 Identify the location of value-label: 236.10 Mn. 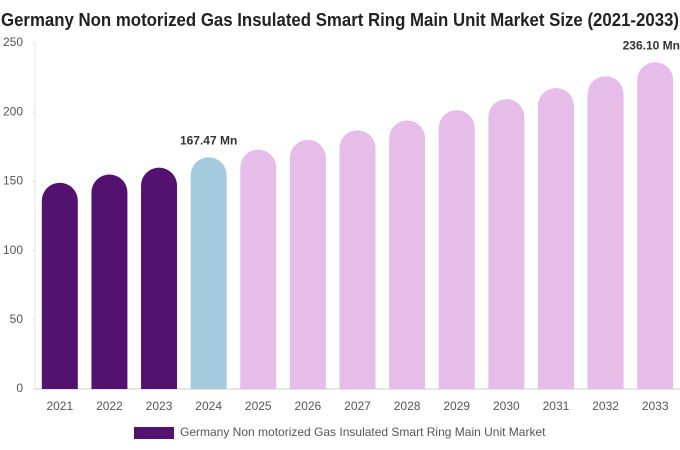
(651, 45).